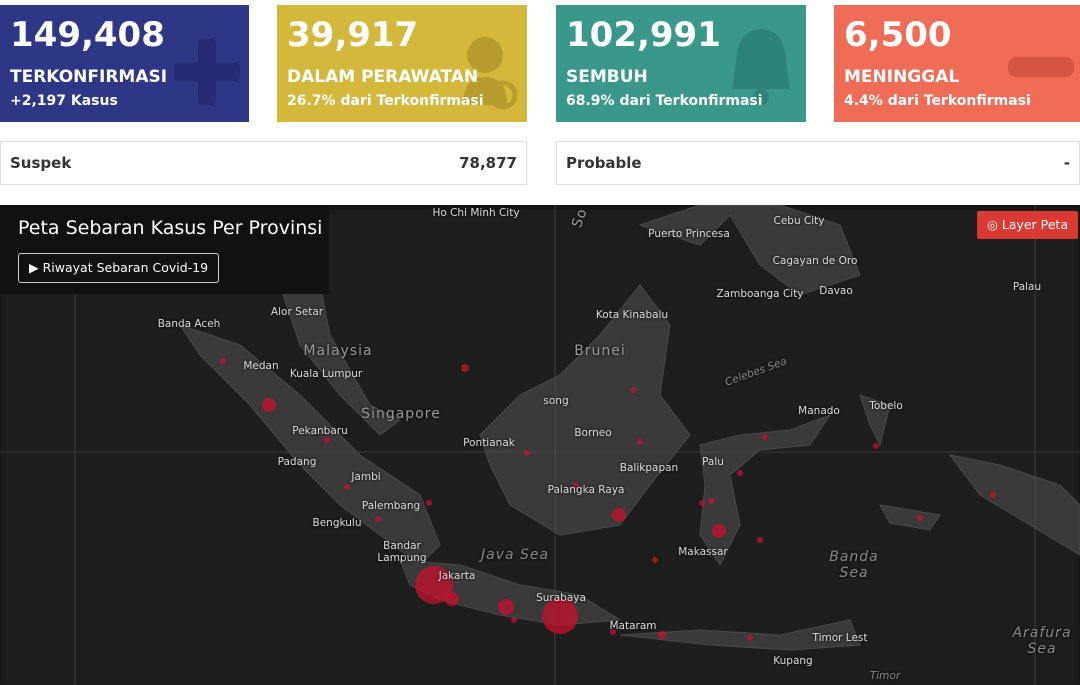  I want to click on map-title: Peta Sebaran Kasus Per Provinsi, so click(170, 228).